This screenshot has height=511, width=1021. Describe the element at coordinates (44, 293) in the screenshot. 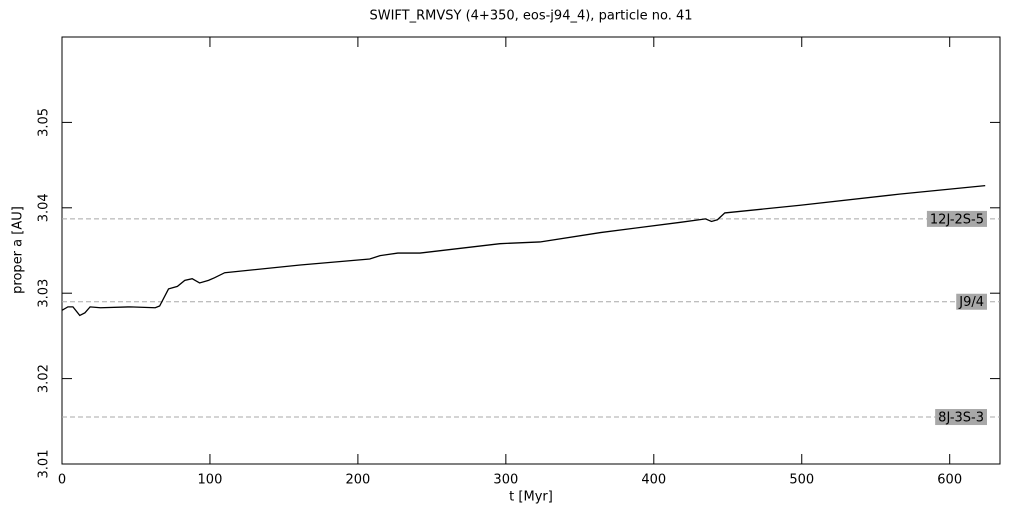

I see `y-tick-label: 3.03` at that location.